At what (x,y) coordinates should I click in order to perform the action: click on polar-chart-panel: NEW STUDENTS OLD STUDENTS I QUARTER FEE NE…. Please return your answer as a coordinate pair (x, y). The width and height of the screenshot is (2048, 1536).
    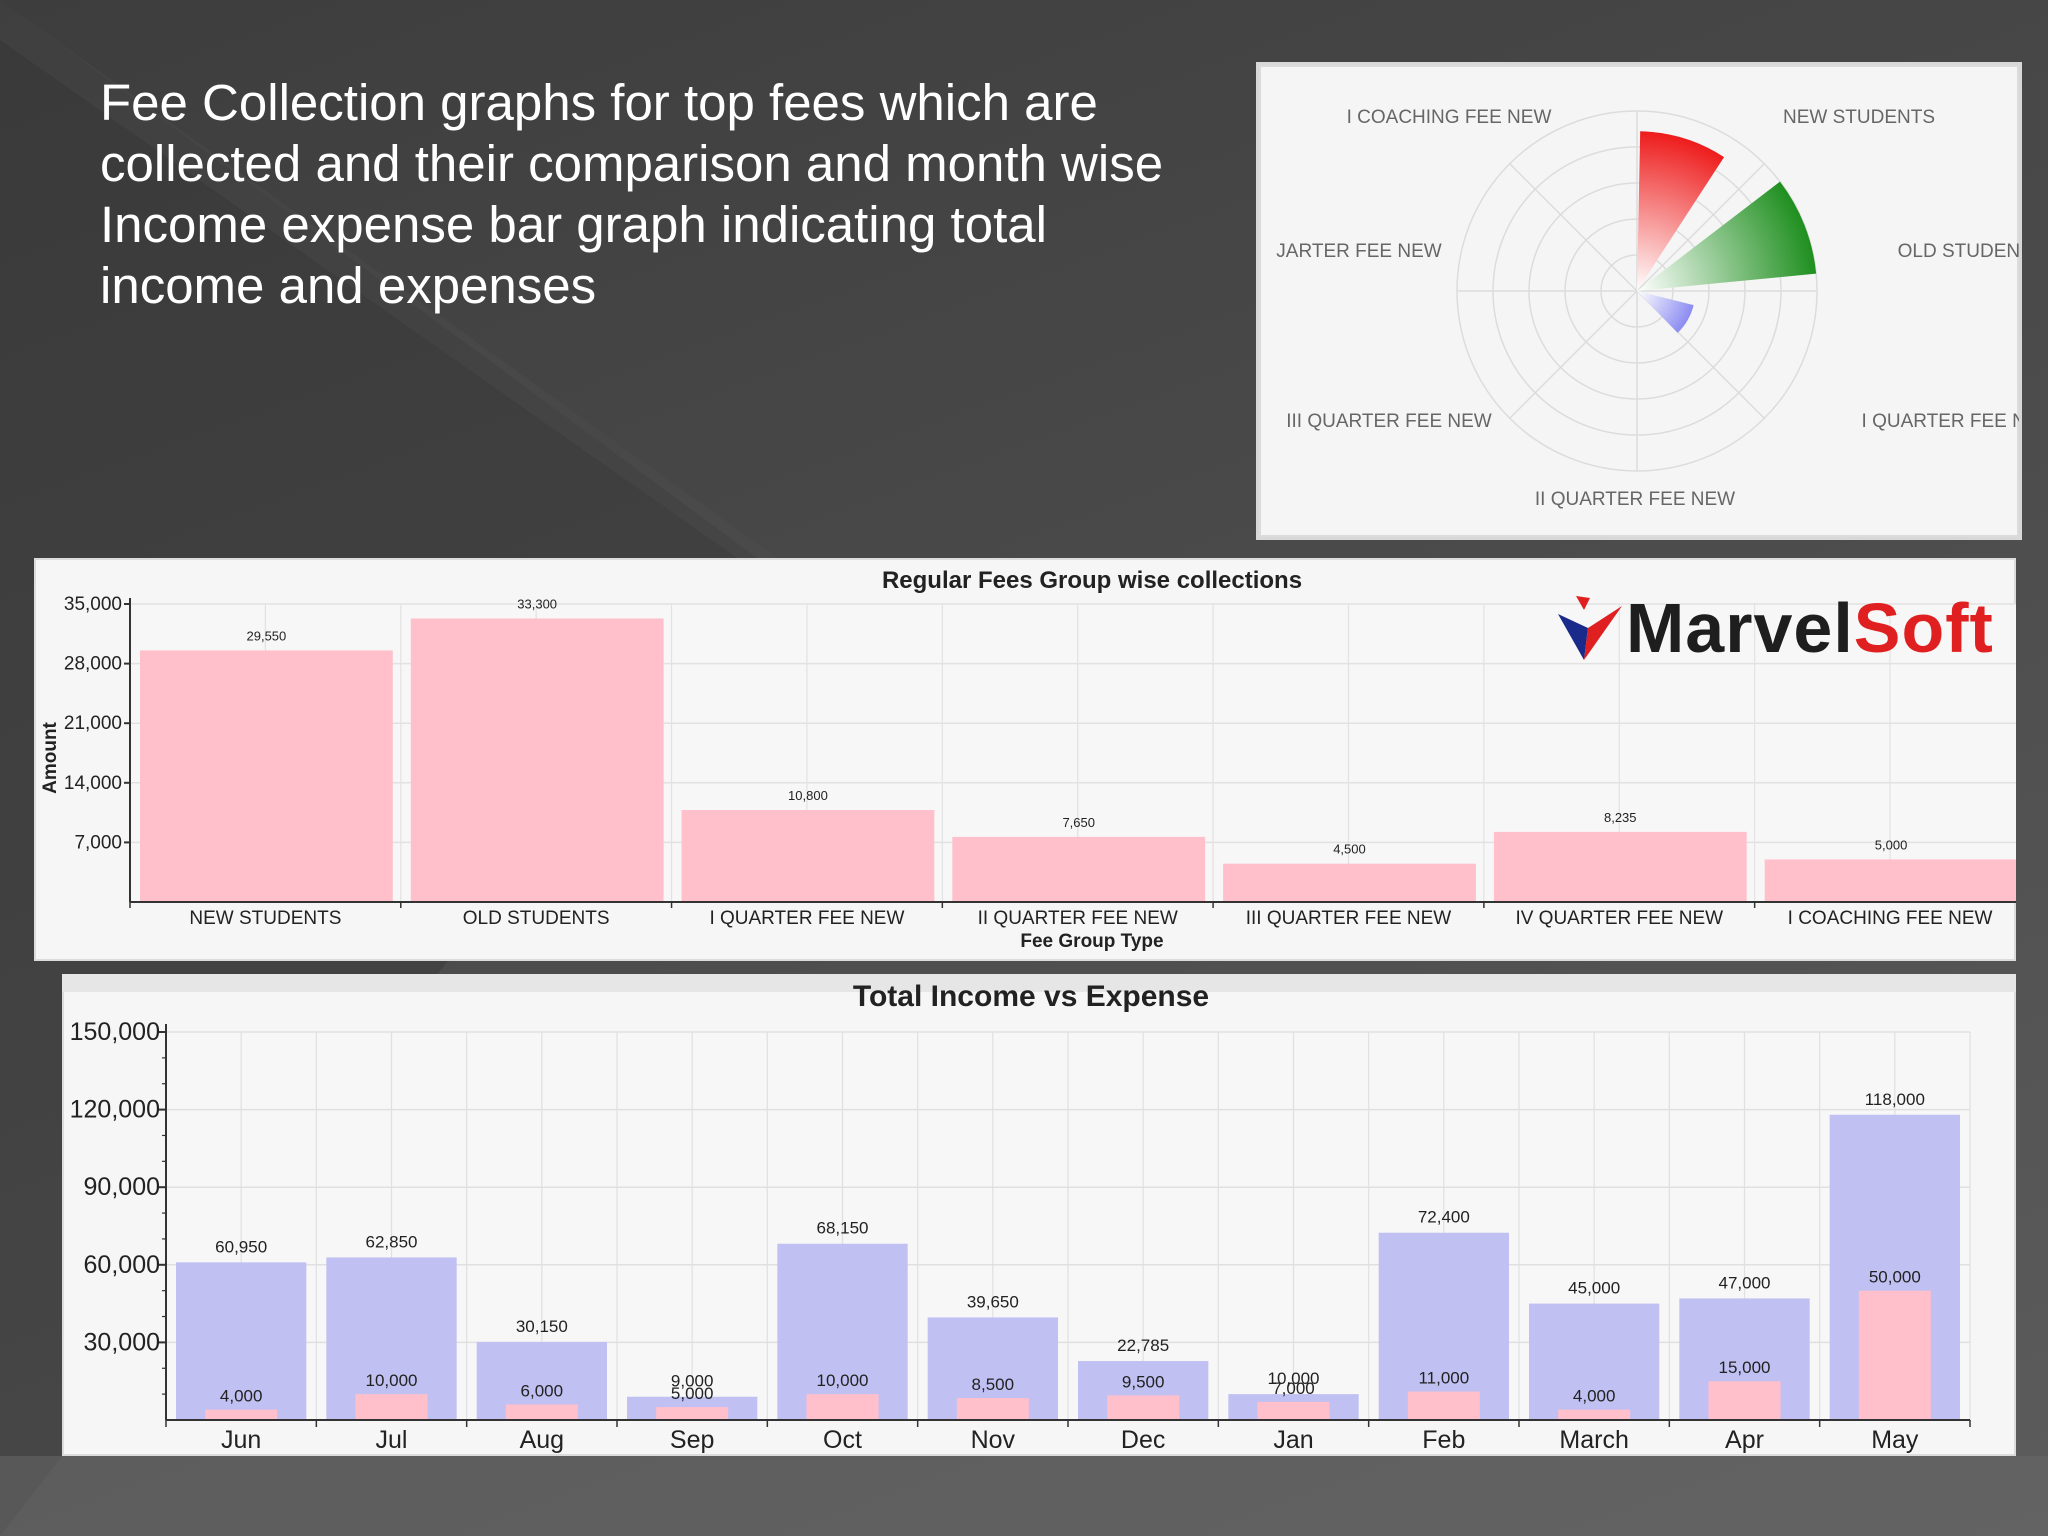
    Looking at the image, I should click on (1652, 301).